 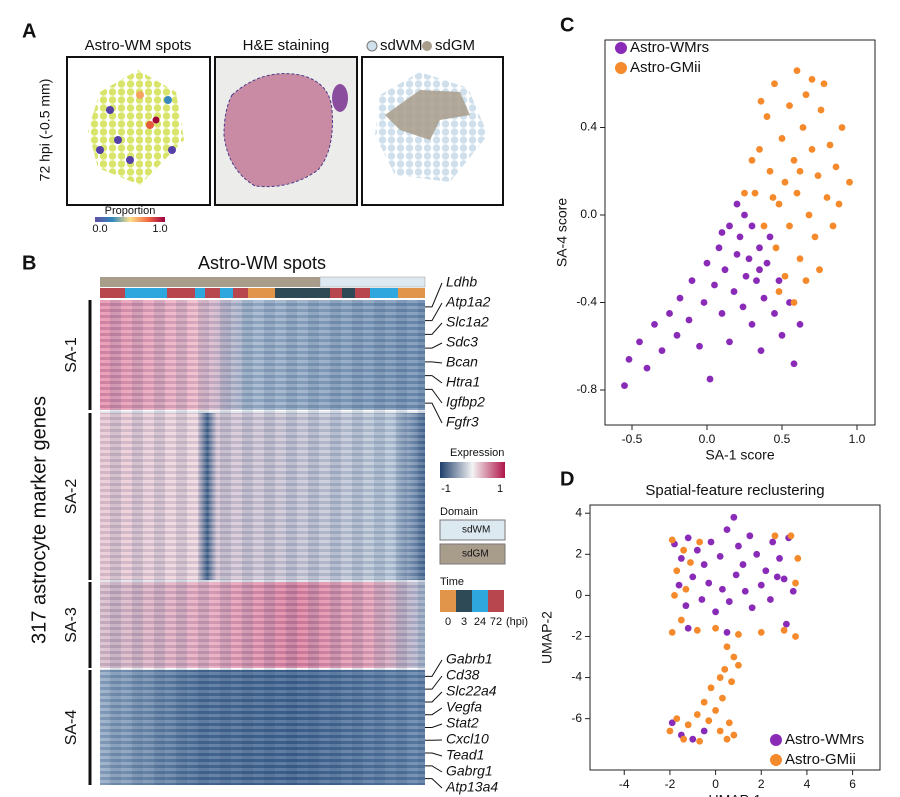 I want to click on domain-region, so click(x=427, y=115).